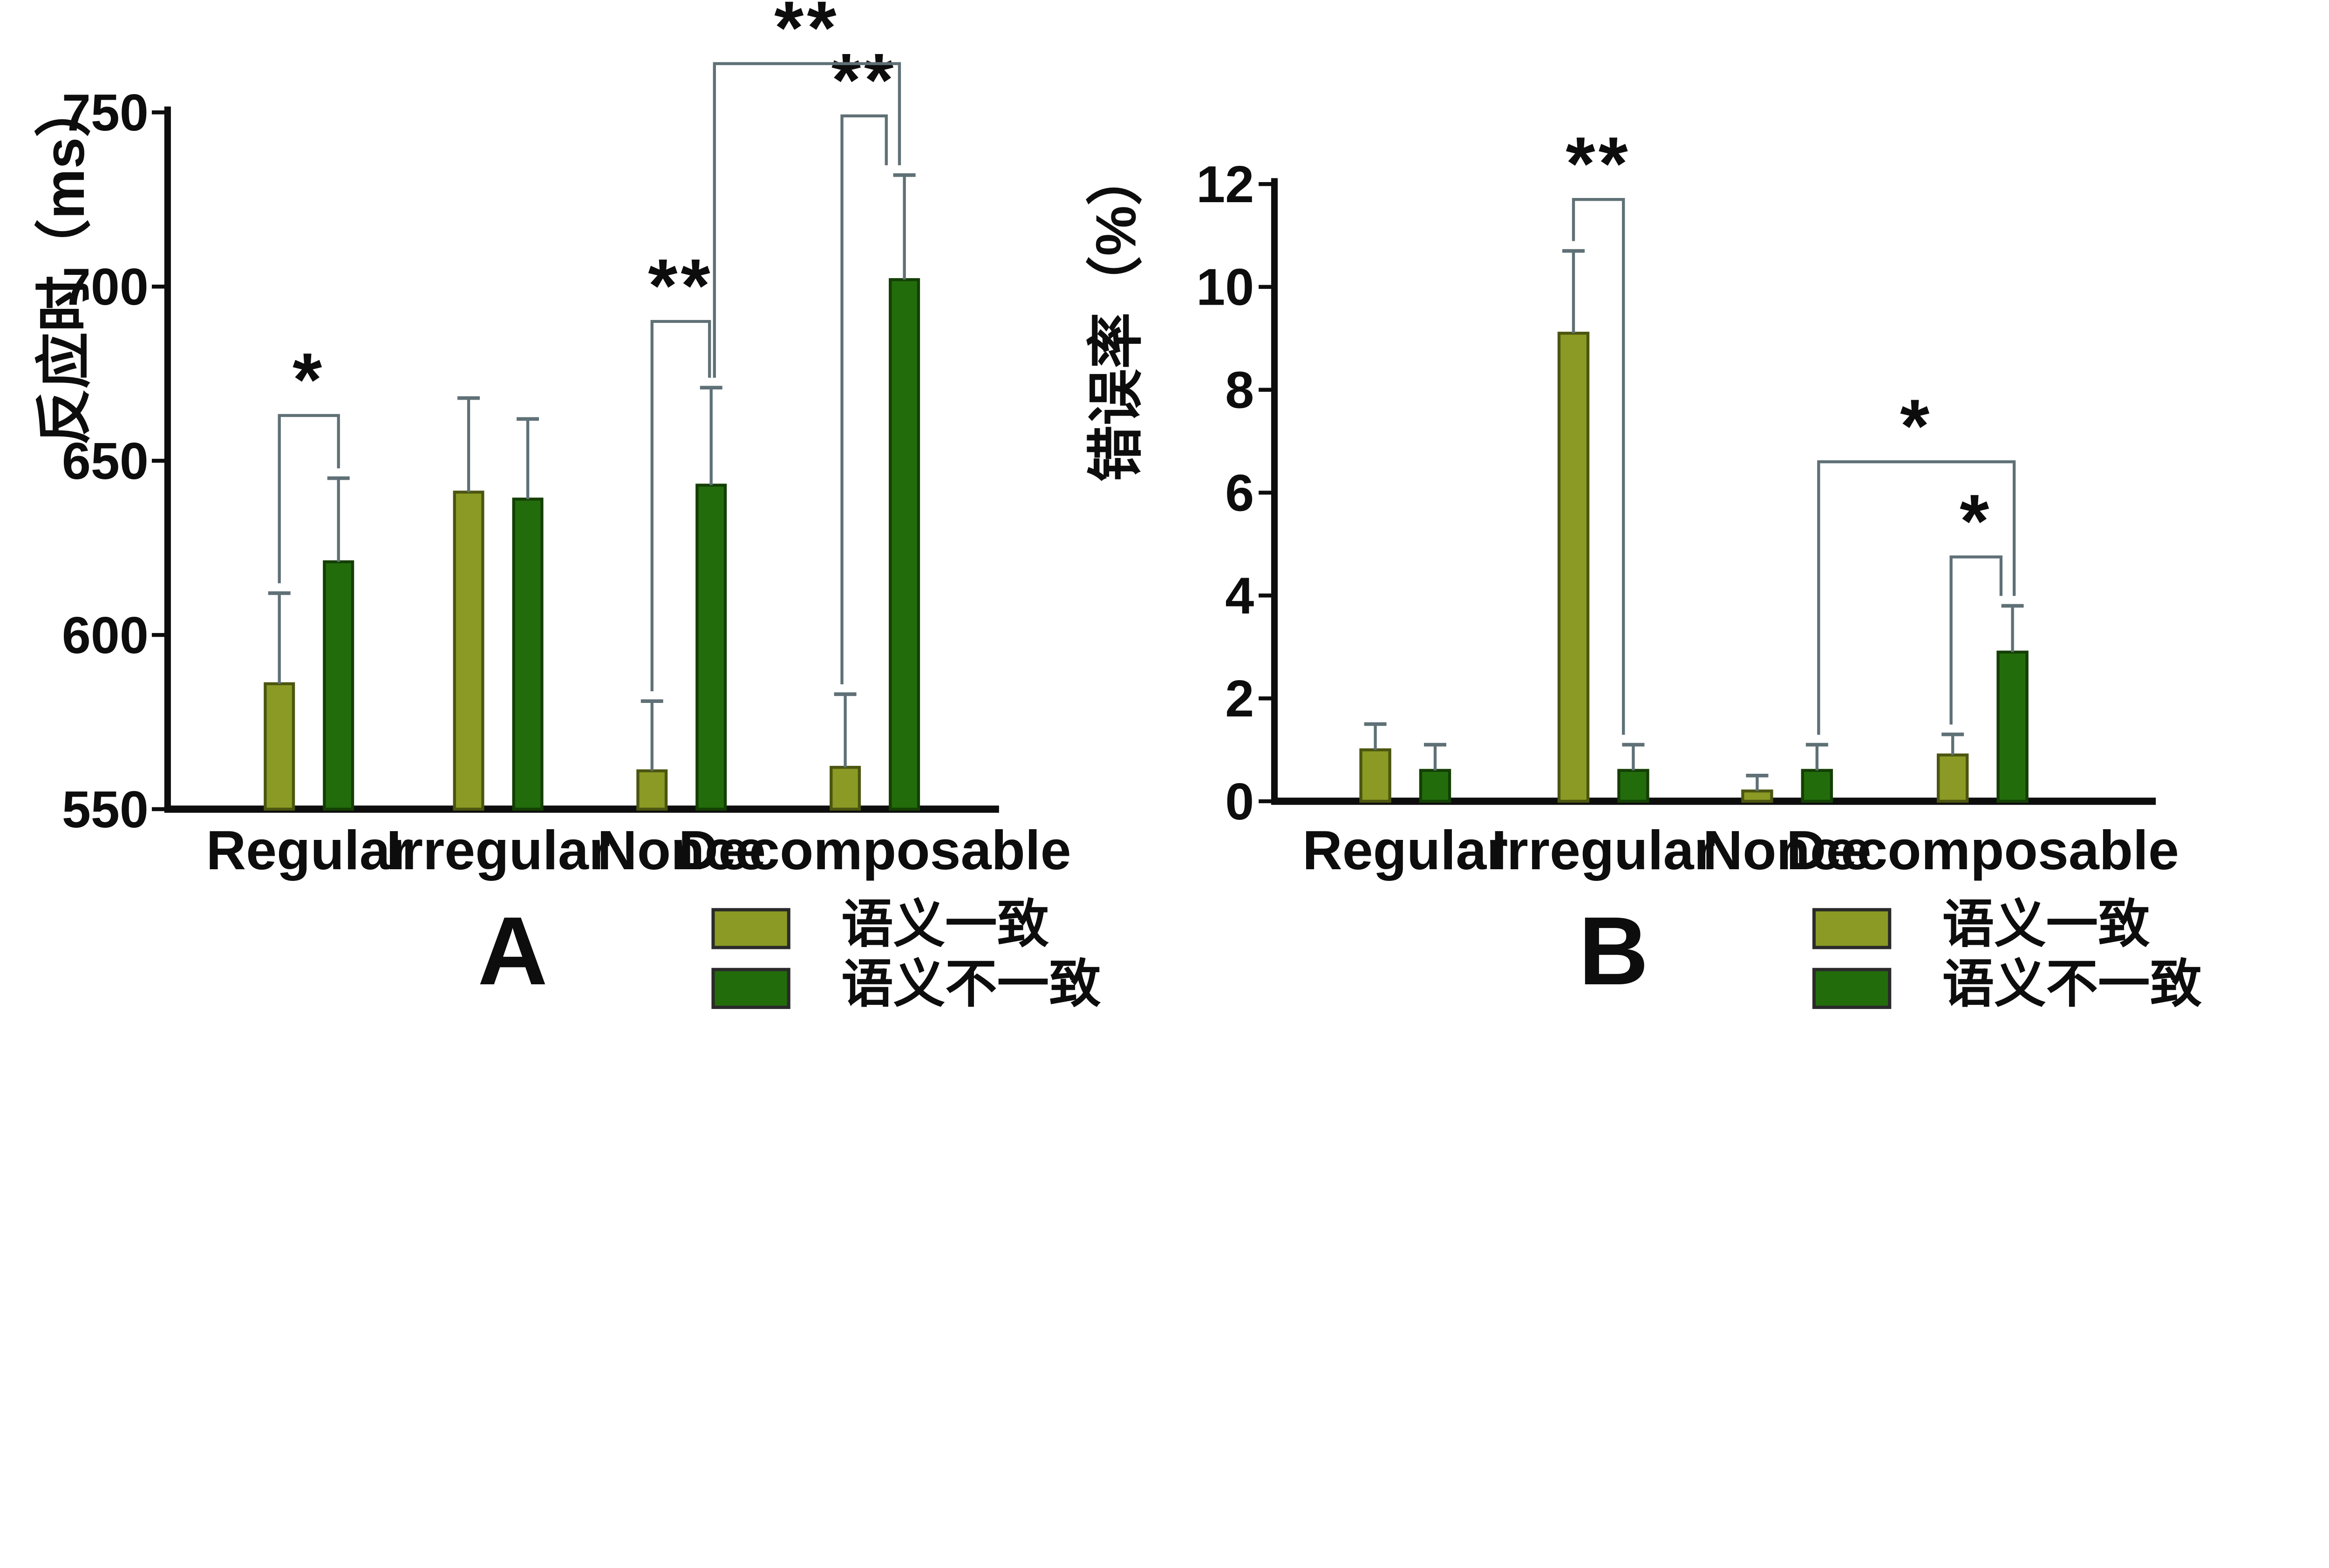  What do you see at coordinates (652, 790) in the screenshot?
I see `bar-nonce-s0-A` at bounding box center [652, 790].